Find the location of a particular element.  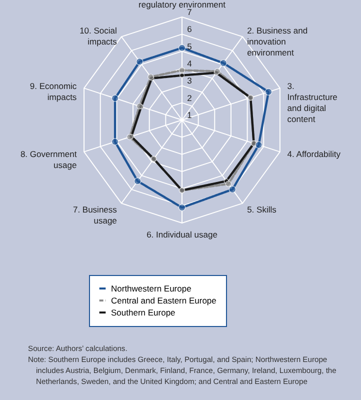

spoke-label: 9. Economic impacts is located at coordinates (54, 91).